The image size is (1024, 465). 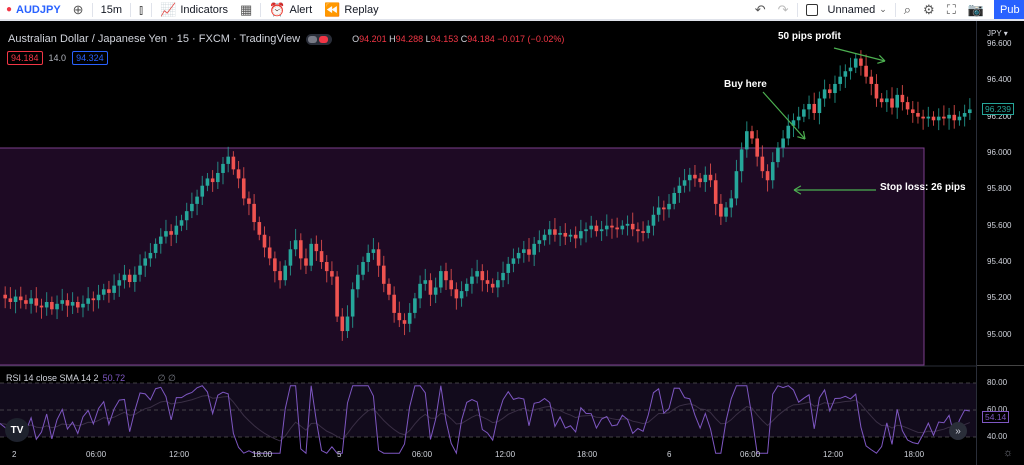 I want to click on candles-icon: ⫾, so click(x=141, y=9).